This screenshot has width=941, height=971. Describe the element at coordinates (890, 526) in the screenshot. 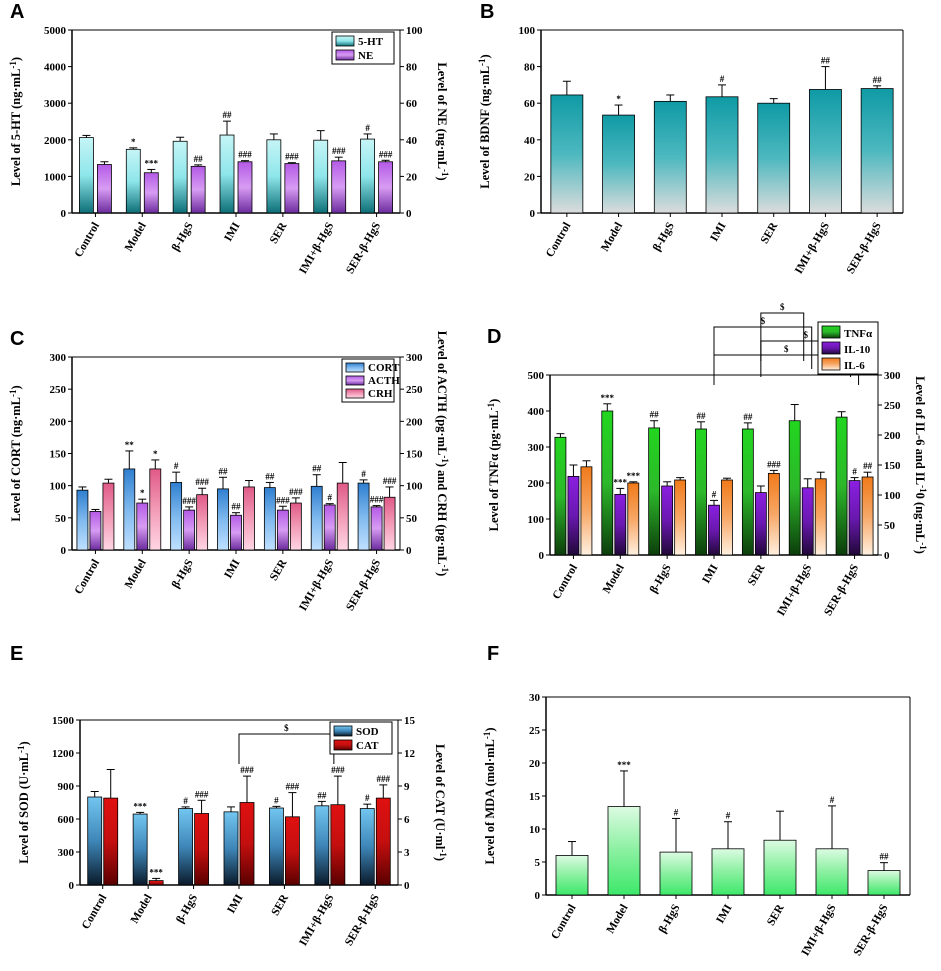

I see `y-right-tick-label: 50` at that location.